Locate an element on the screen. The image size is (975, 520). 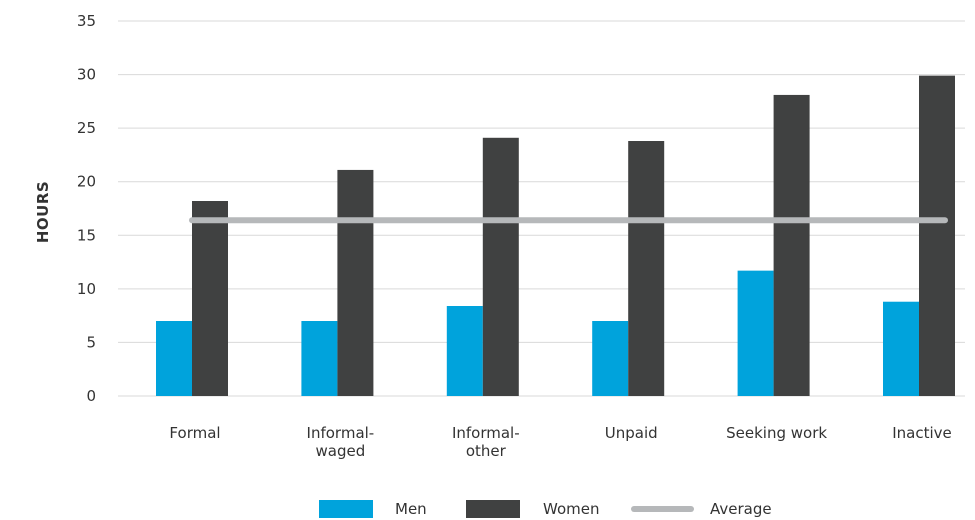
x-category-label: Inactive is located at coordinates (922, 433).